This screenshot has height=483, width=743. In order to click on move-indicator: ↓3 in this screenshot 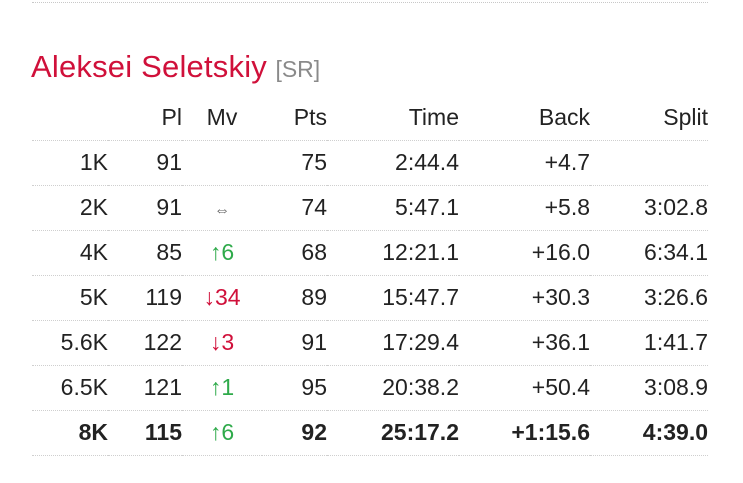, I will do `click(222, 342)`.